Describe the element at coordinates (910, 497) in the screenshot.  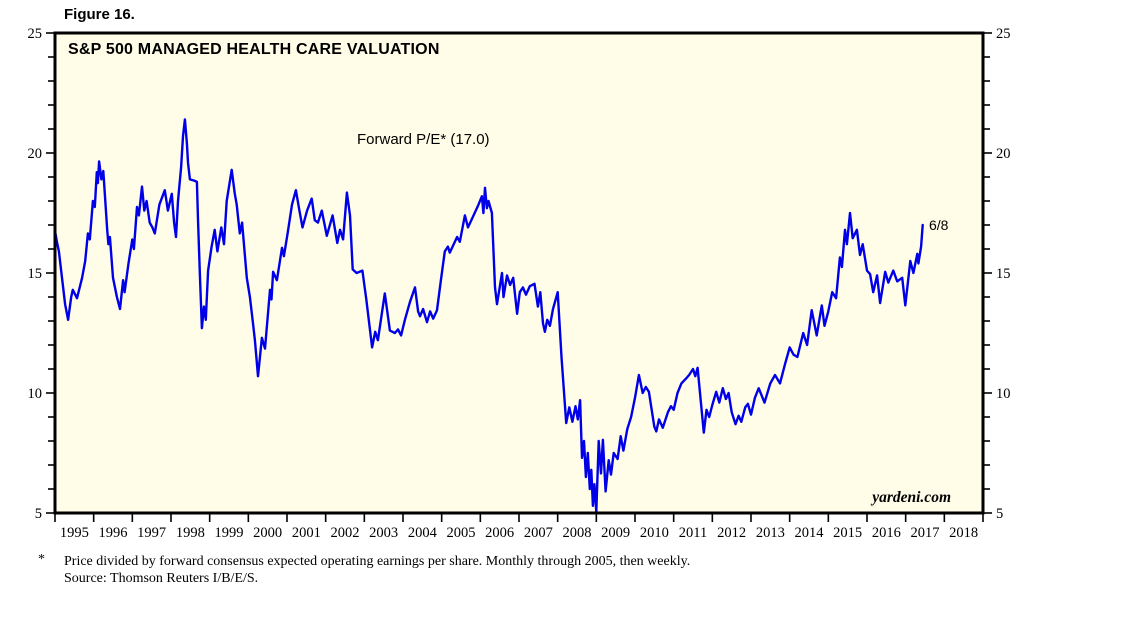
I see `watermark-yardeni: yardeni.com` at that location.